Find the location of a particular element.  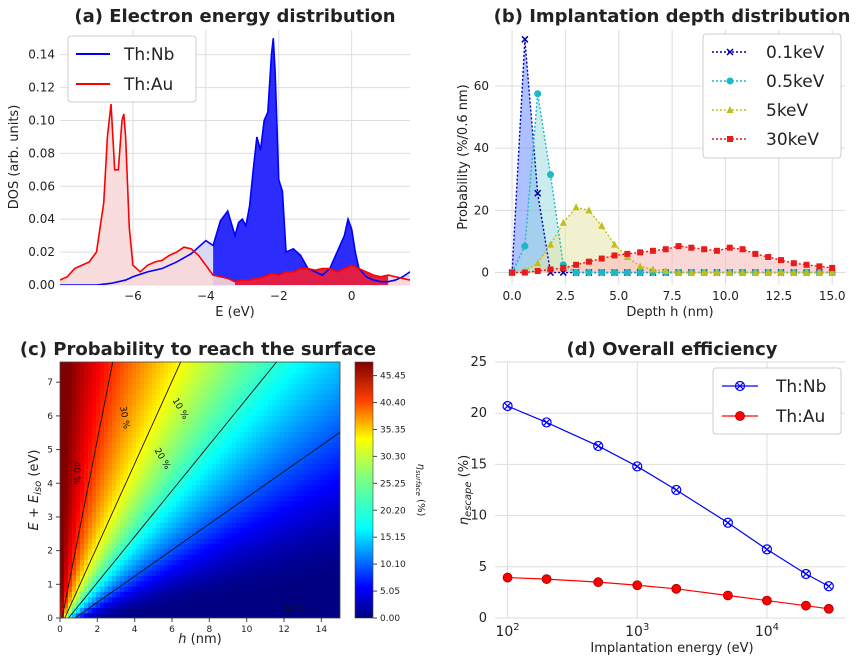

chart-d-ytick: 10 is located at coordinates (478, 516).